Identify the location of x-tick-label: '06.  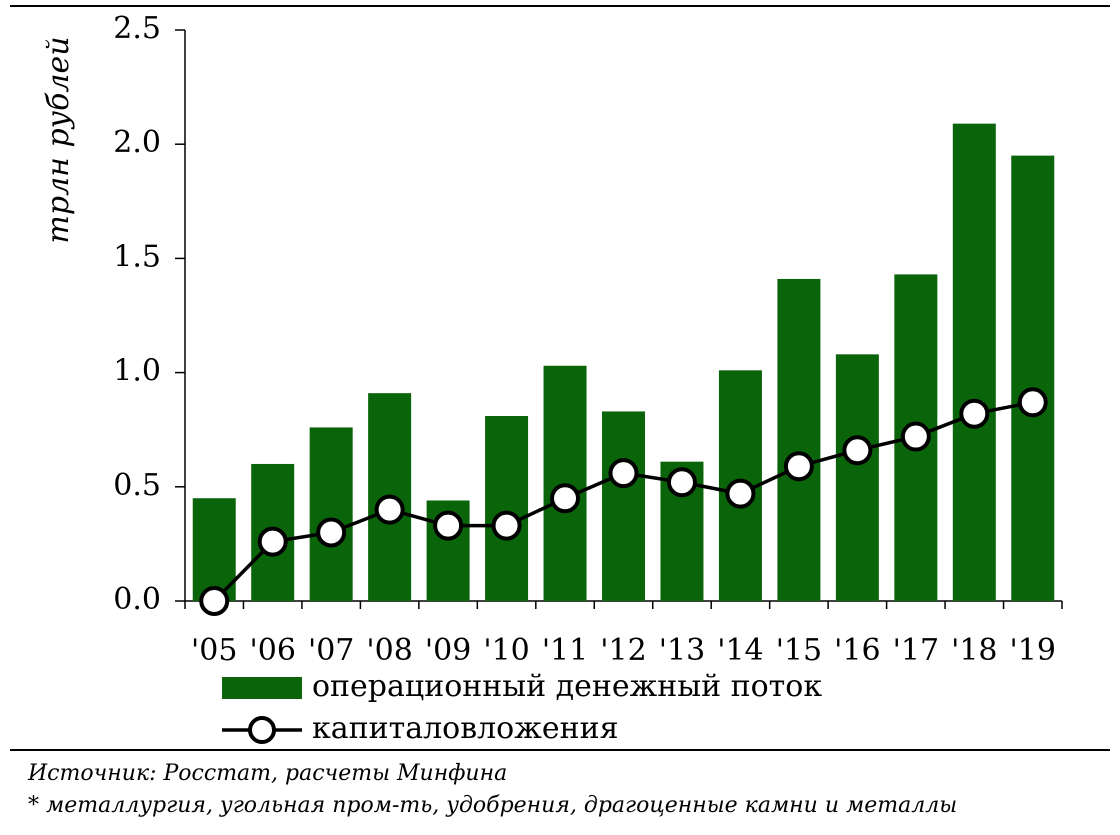
(272, 650).